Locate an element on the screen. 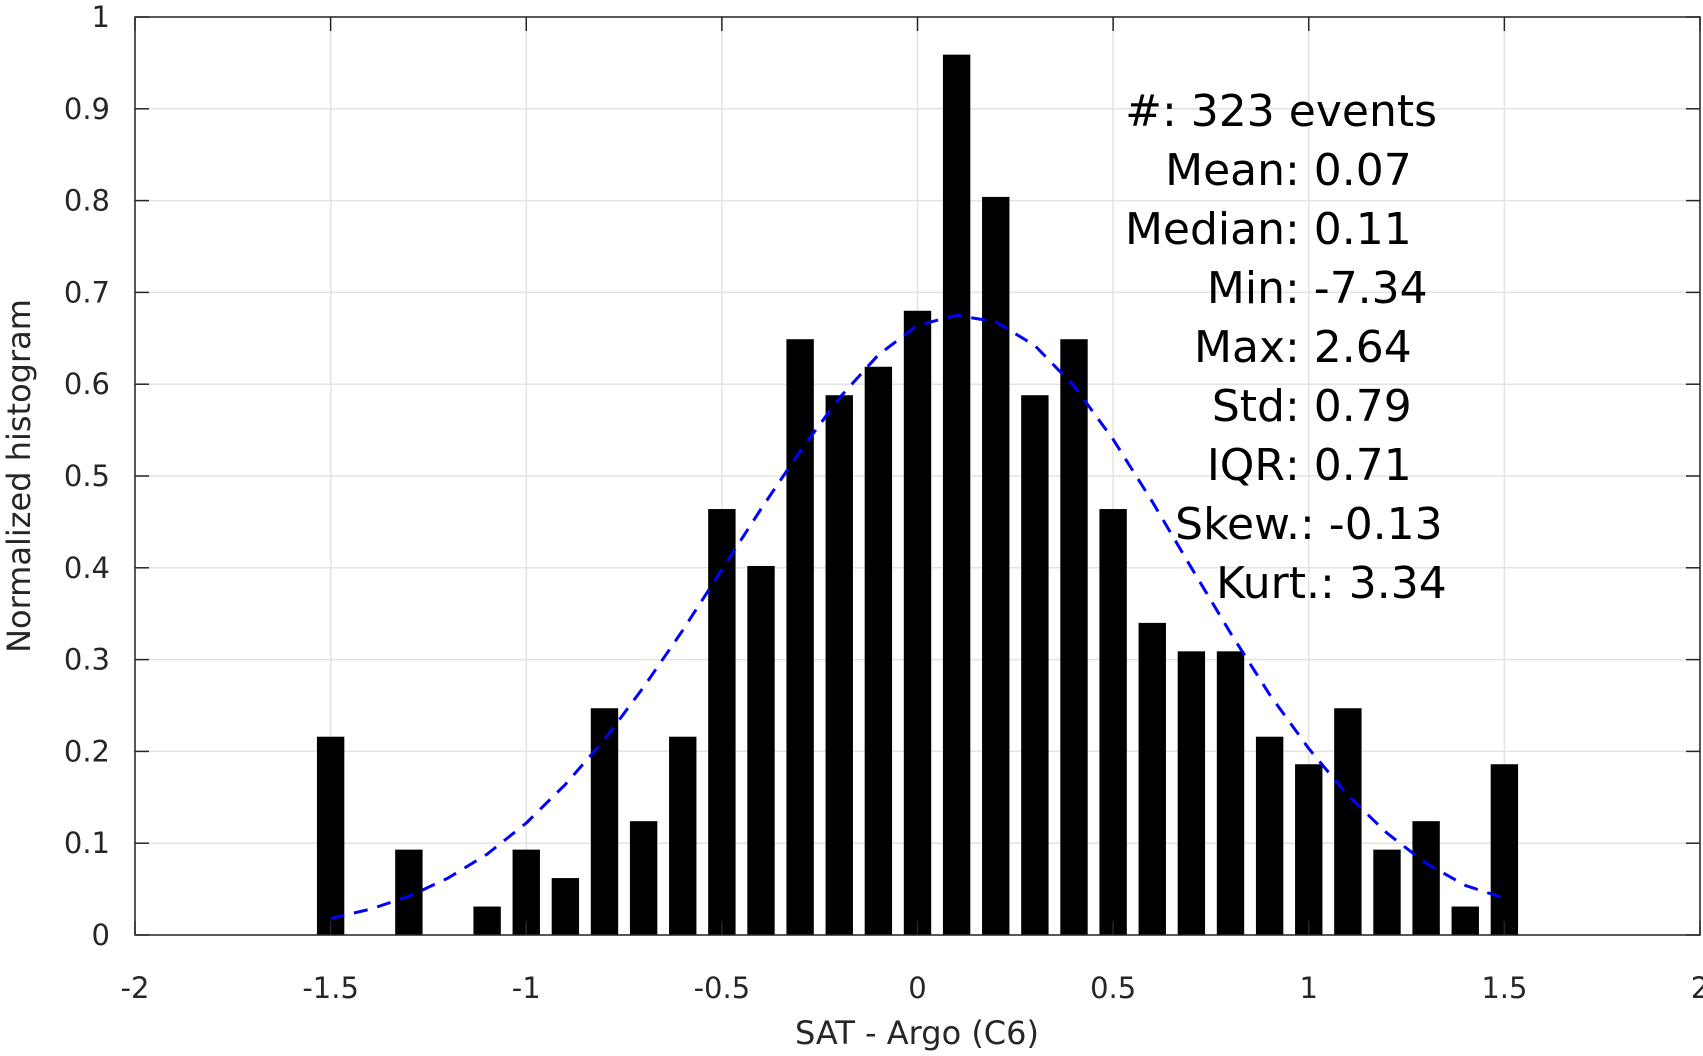 The image size is (1703, 1056). stats-value: : 2.64 is located at coordinates (1348, 347).